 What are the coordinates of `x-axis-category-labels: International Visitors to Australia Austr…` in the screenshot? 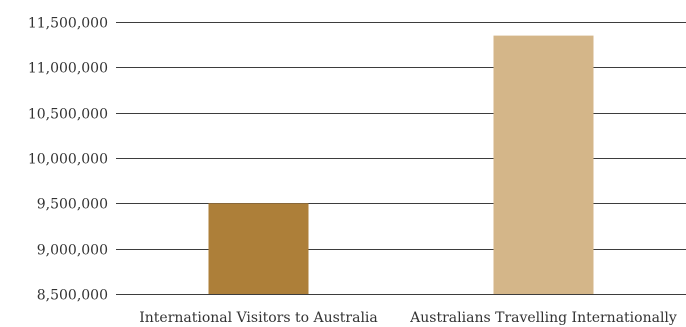 It's located at (408, 318).